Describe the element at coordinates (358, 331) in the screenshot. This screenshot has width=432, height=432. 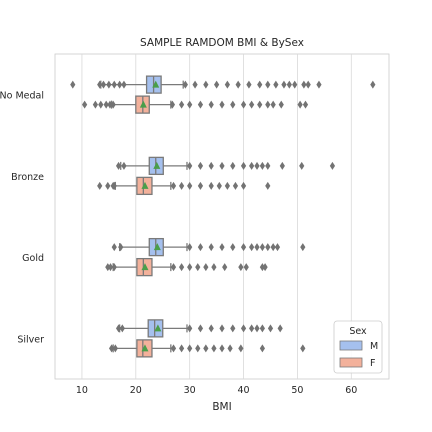
I see `legend-title: Sex` at that location.